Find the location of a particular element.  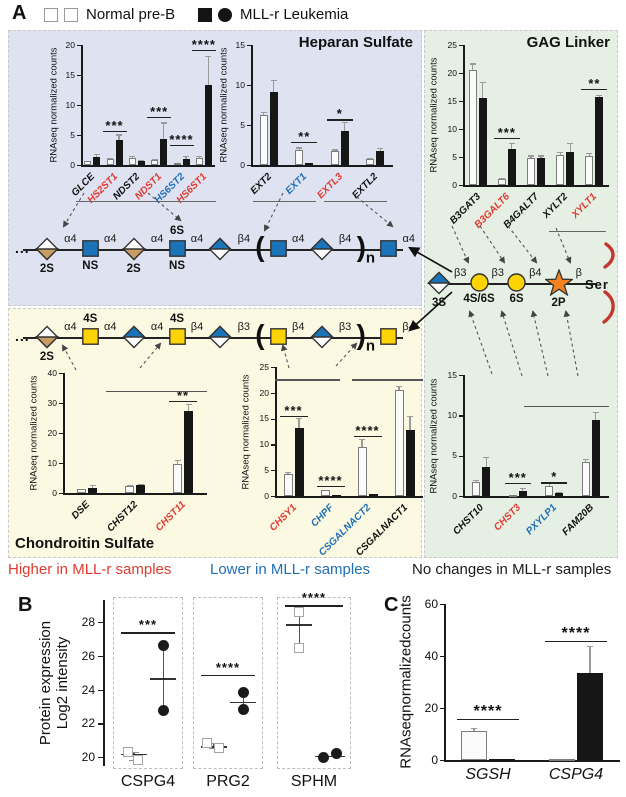

protein-x-label: PRG2 is located at coordinates (228, 781).